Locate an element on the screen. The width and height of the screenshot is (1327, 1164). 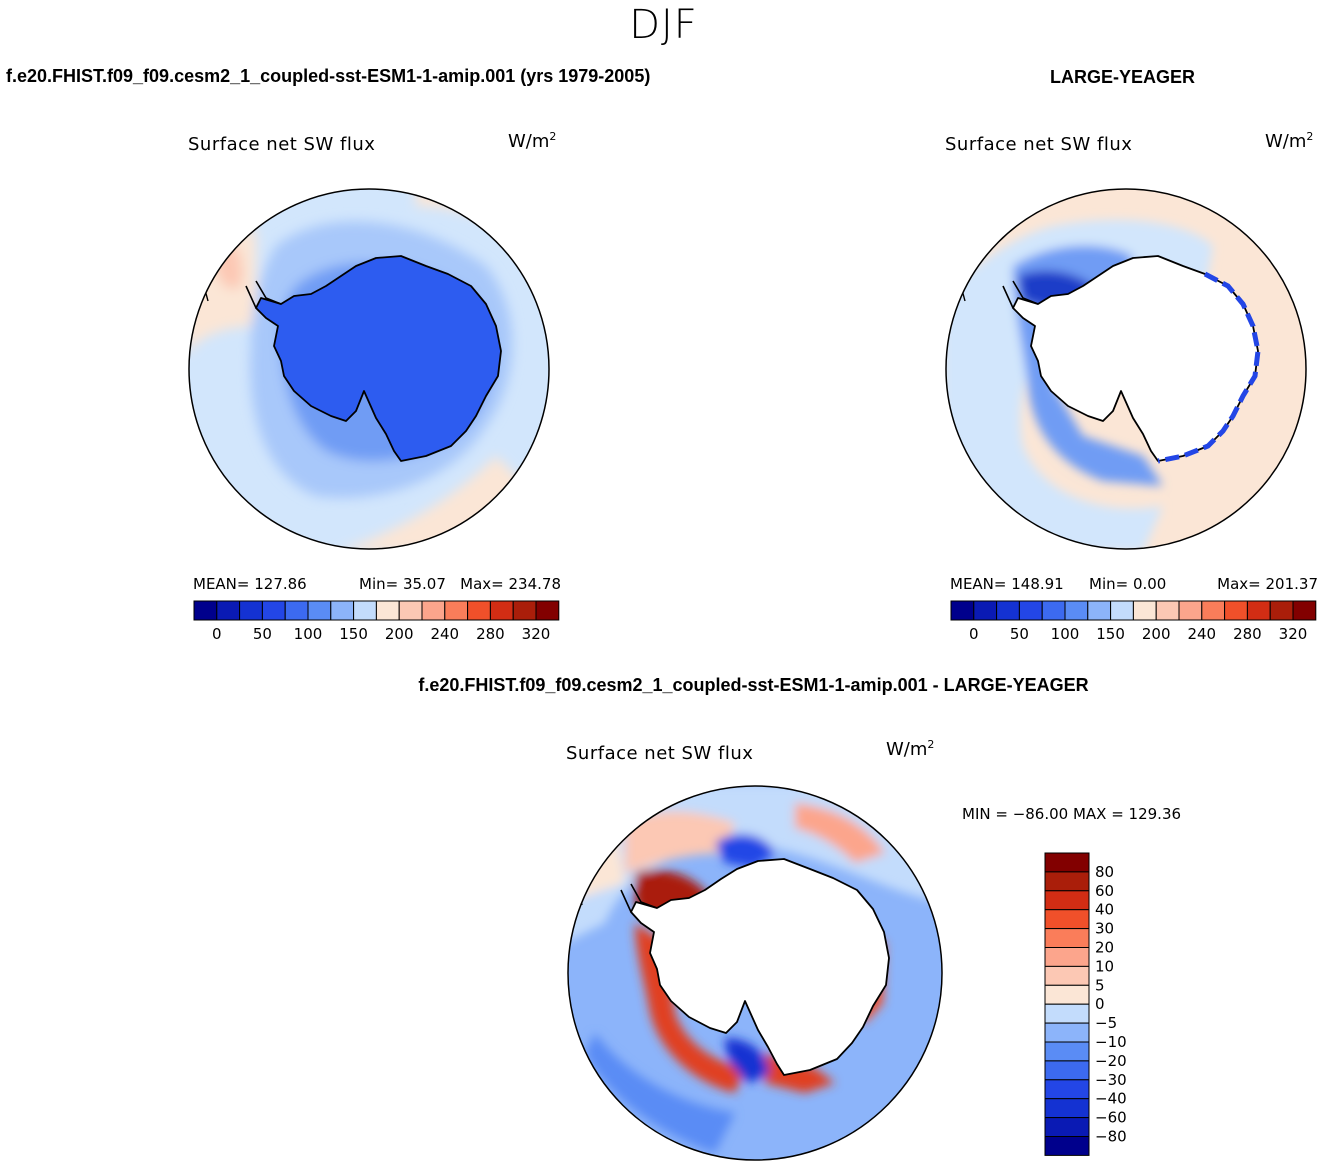
obs-colorbar-tick-label: 320 is located at coordinates (1293, 634).